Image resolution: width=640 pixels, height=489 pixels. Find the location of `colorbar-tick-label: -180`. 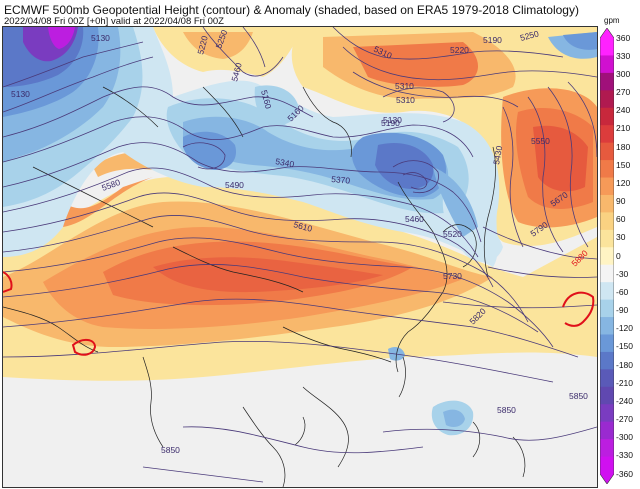

colorbar-tick-label: -180 is located at coordinates (625, 364).